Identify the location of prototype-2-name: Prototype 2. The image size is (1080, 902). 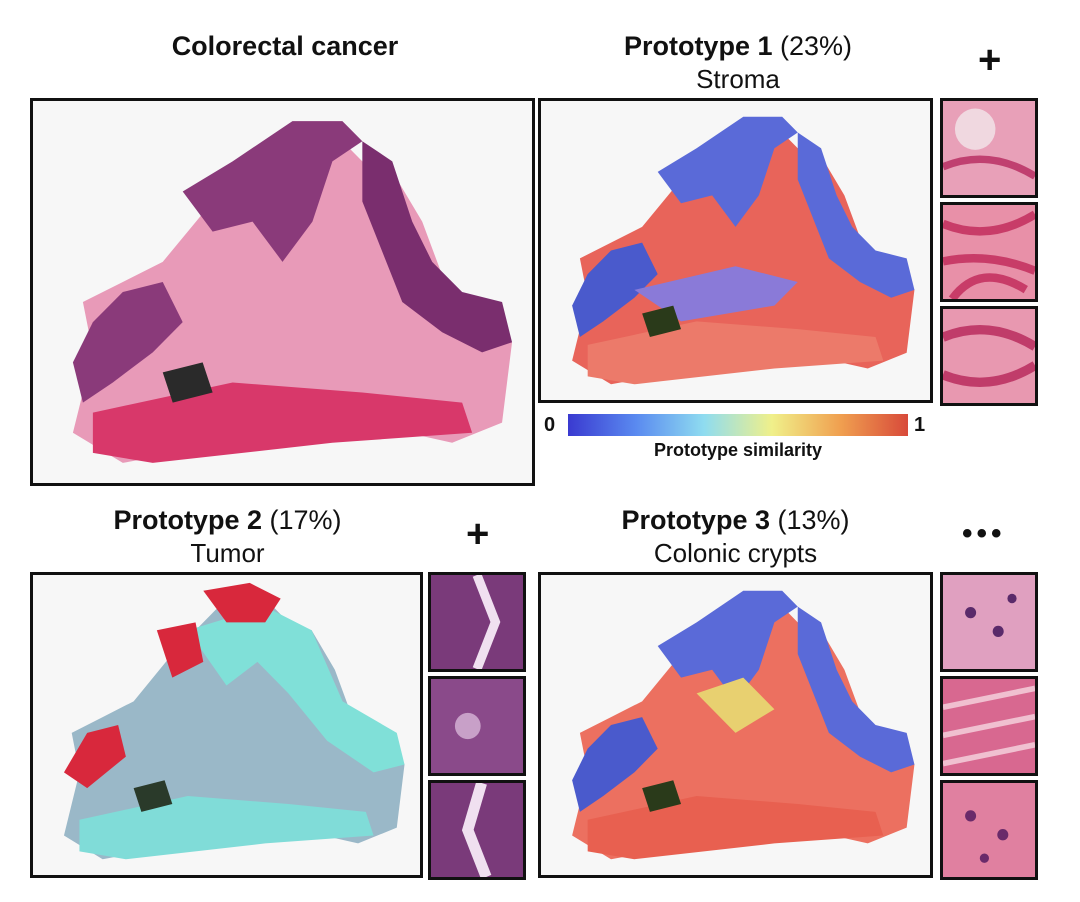
(187, 520).